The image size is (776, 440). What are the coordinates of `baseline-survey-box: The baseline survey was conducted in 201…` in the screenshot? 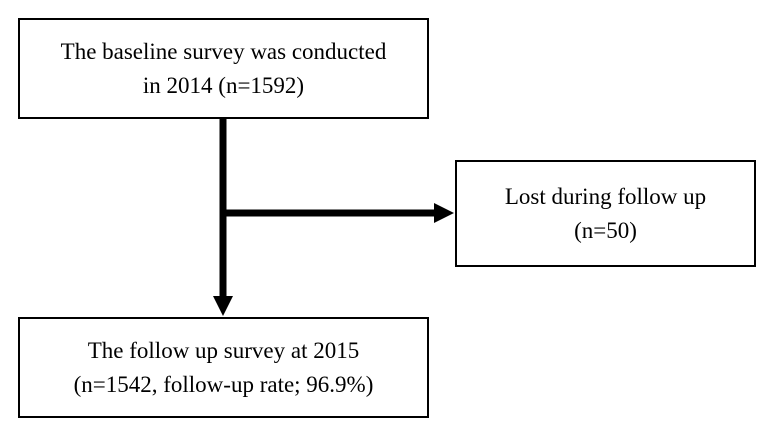 It's located at (223, 68).